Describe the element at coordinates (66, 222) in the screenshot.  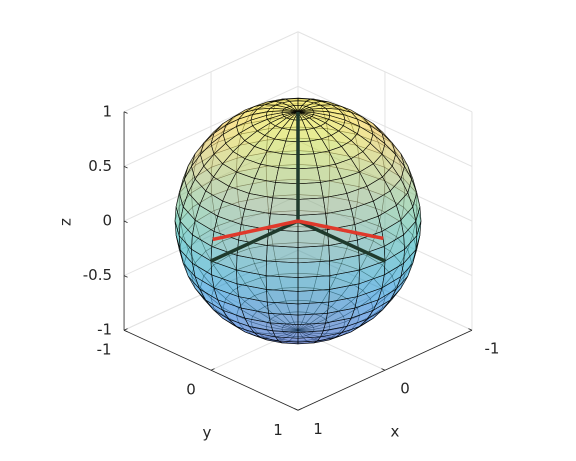
I see `z-axis-label: z` at that location.